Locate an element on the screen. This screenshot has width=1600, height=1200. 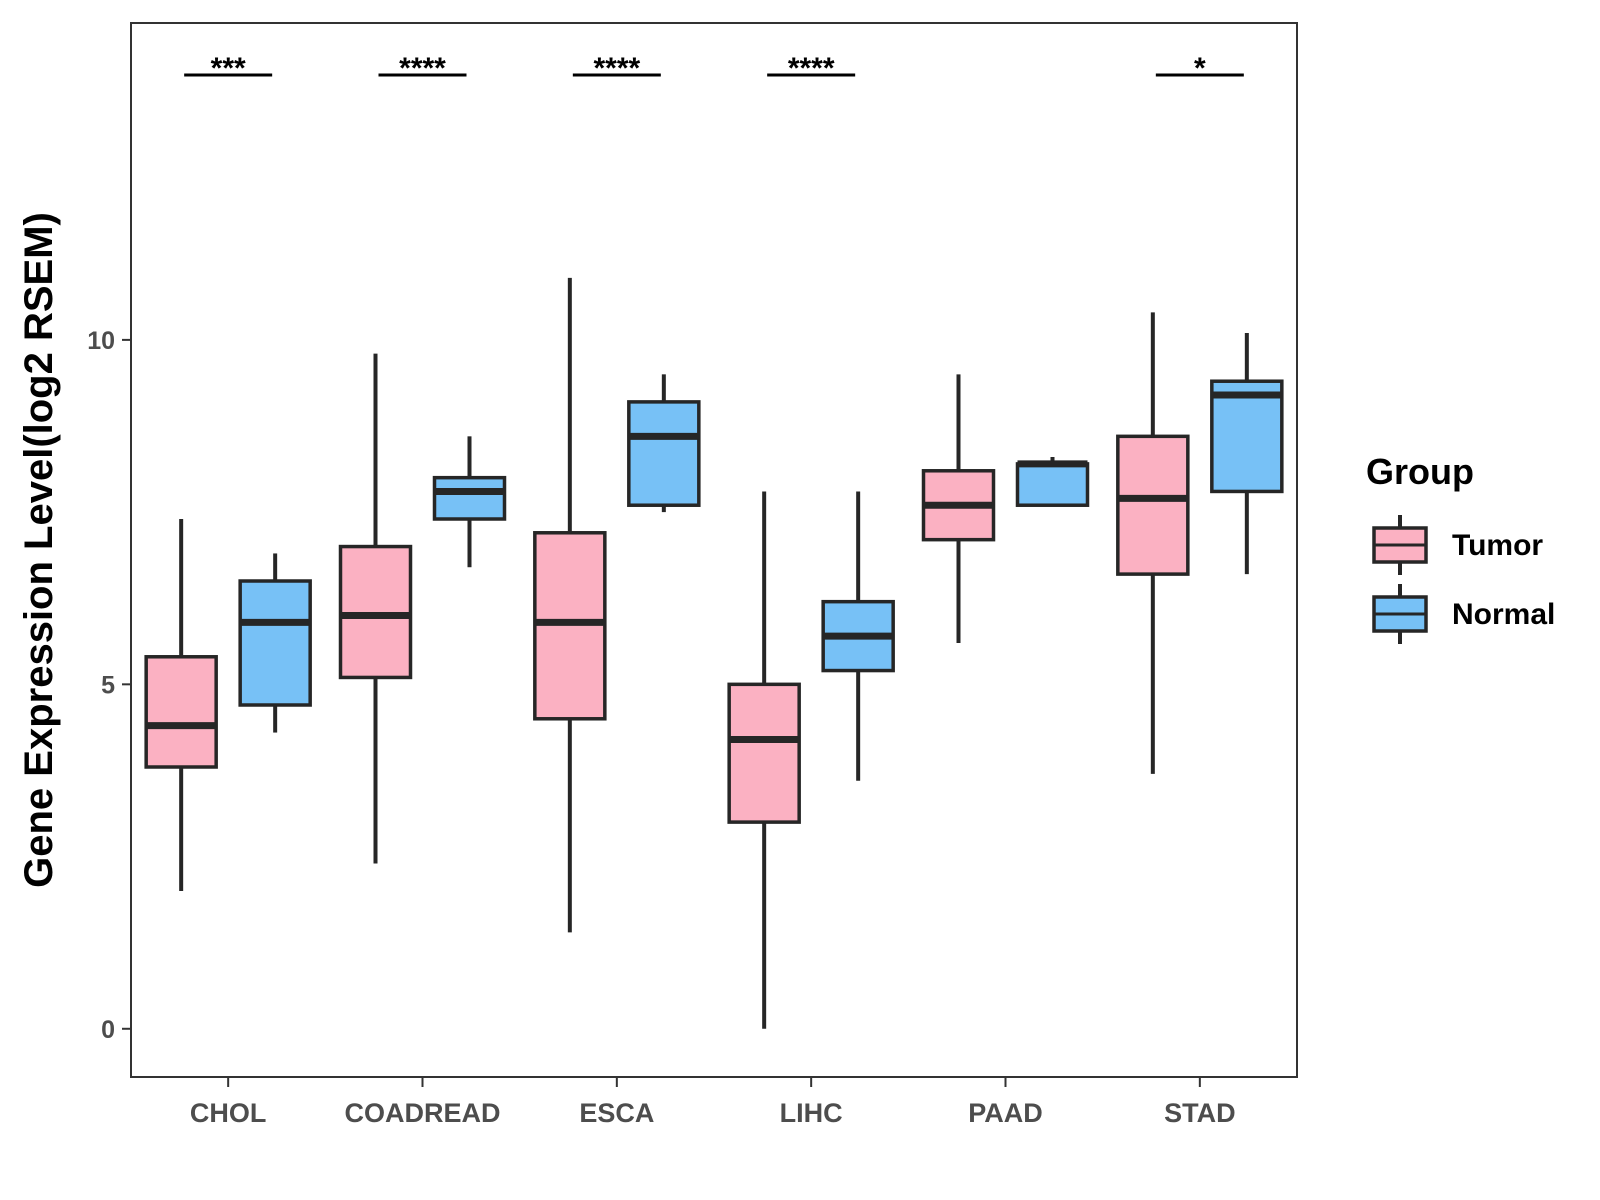
legend: Group Tumor Normal is located at coordinates (1460, 547).